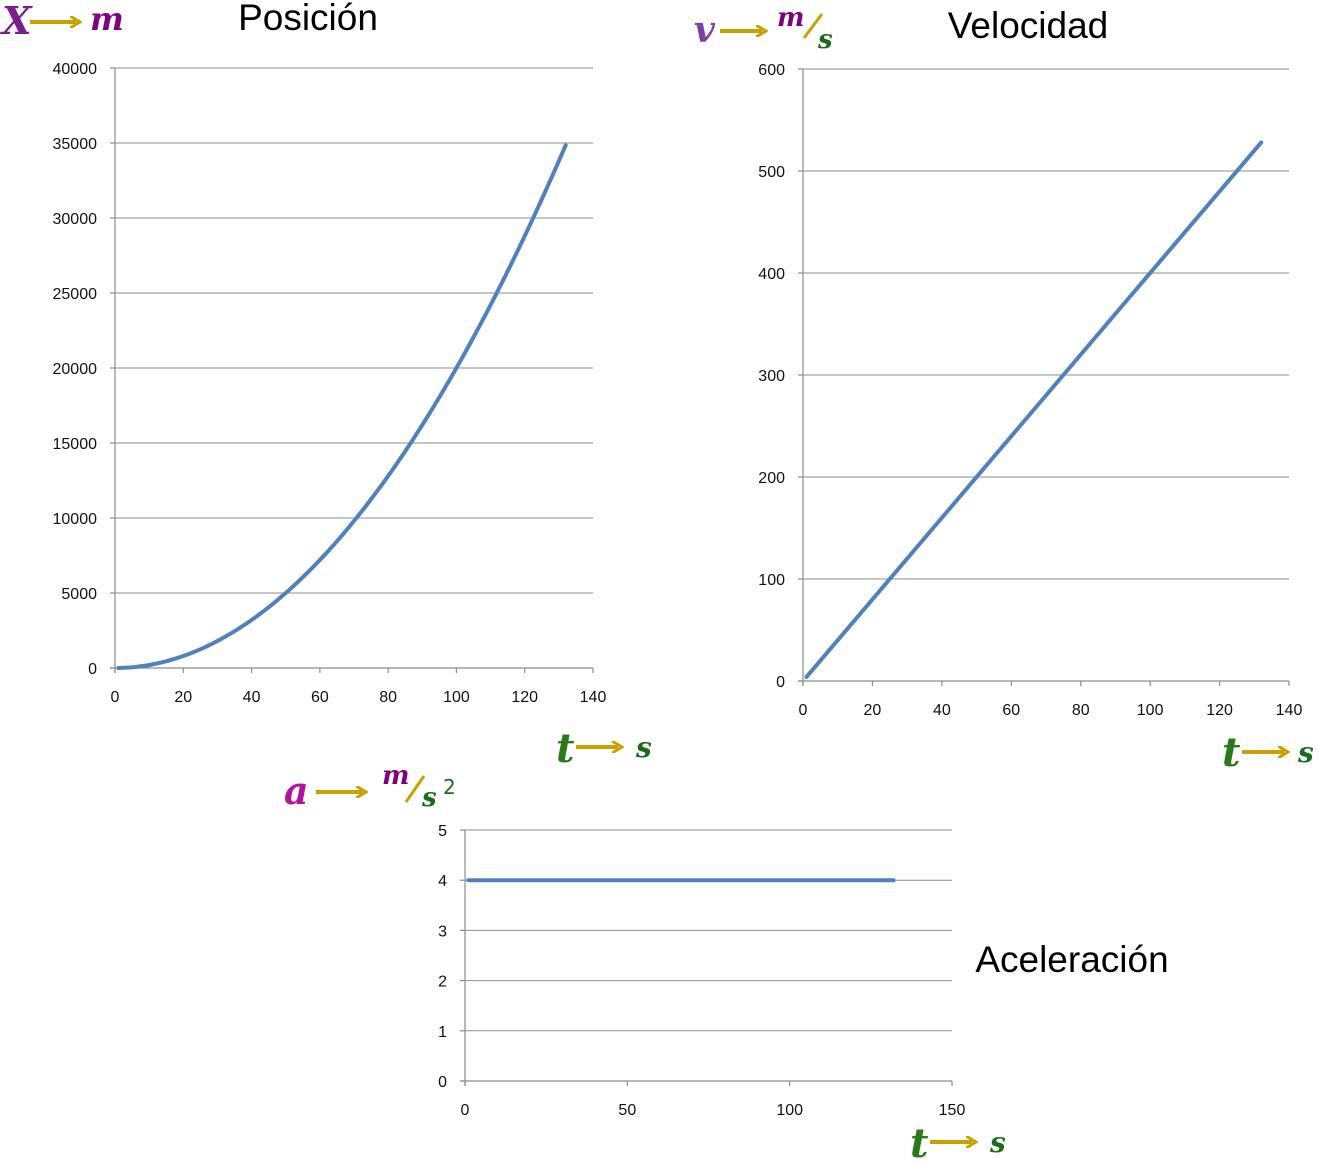 This screenshot has width=1319, height=1163. I want to click on position-x-symbol: t, so click(565, 748).